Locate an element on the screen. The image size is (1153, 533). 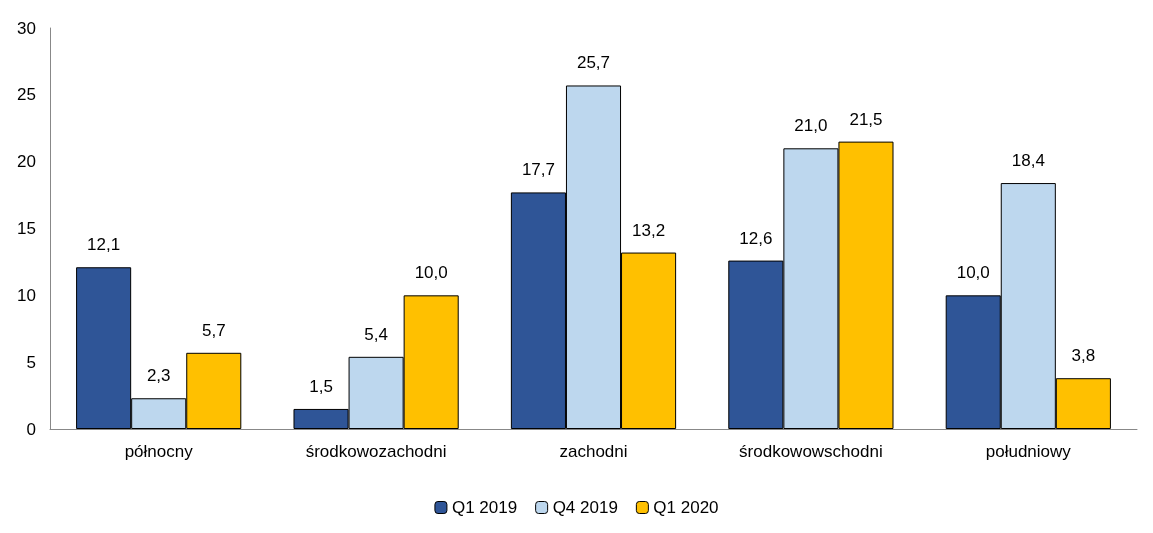
y-tick-label: 5 is located at coordinates (31, 362).